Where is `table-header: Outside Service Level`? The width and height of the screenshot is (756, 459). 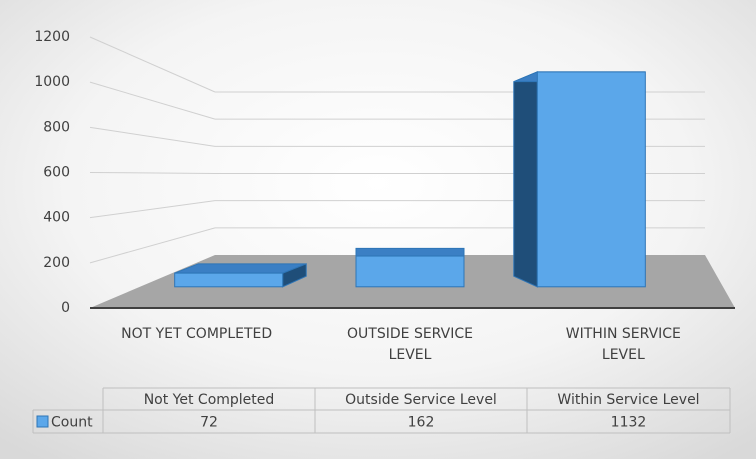 table-header: Outside Service Level is located at coordinates (421, 400).